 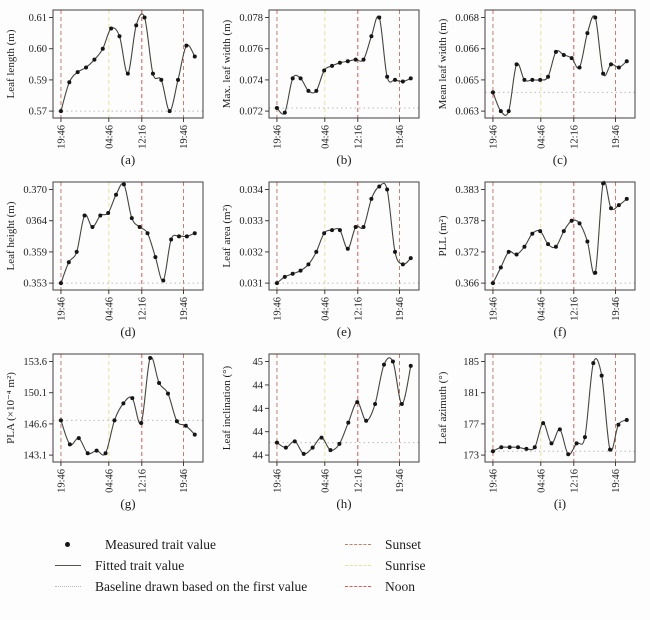 What do you see at coordinates (38, 18) in the screenshot?
I see `svg-text: 0.61` at bounding box center [38, 18].